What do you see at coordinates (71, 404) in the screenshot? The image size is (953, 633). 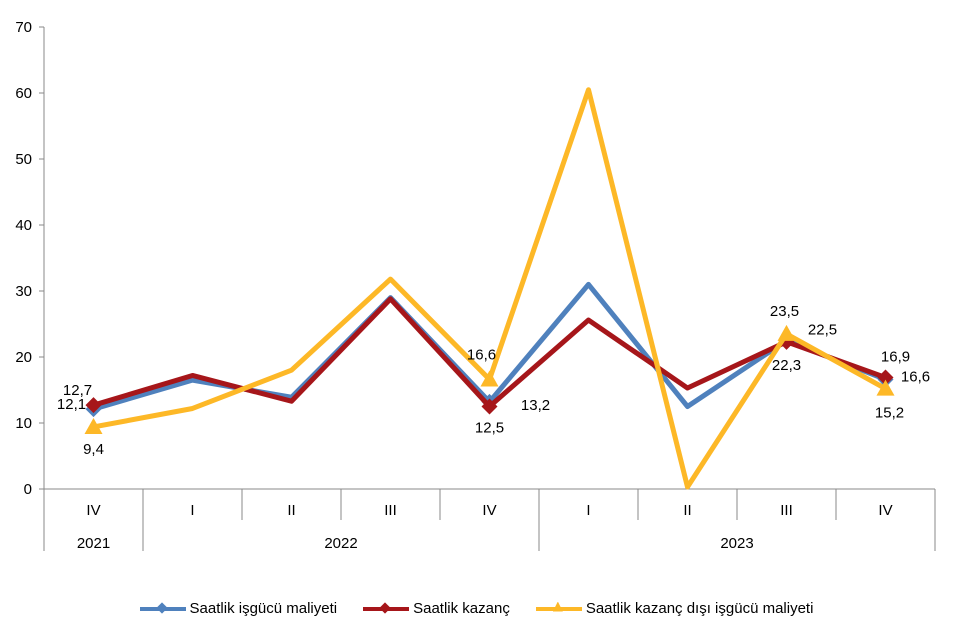 I see `data-label: 12,1` at bounding box center [71, 404].